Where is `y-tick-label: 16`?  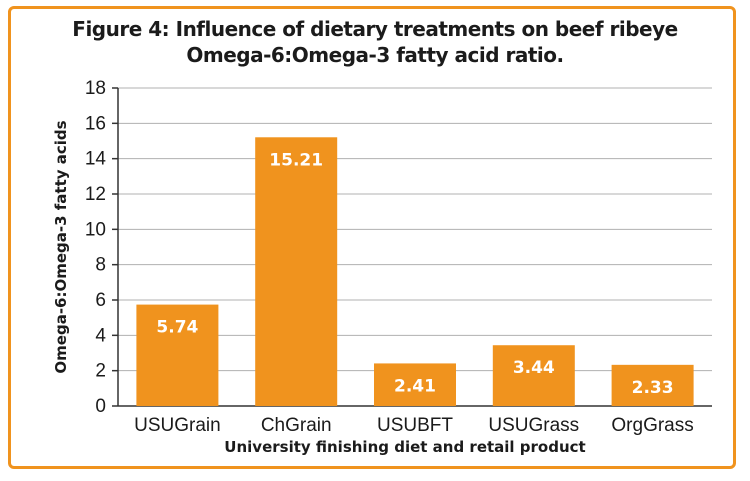 y-tick-label: 16 is located at coordinates (95, 123).